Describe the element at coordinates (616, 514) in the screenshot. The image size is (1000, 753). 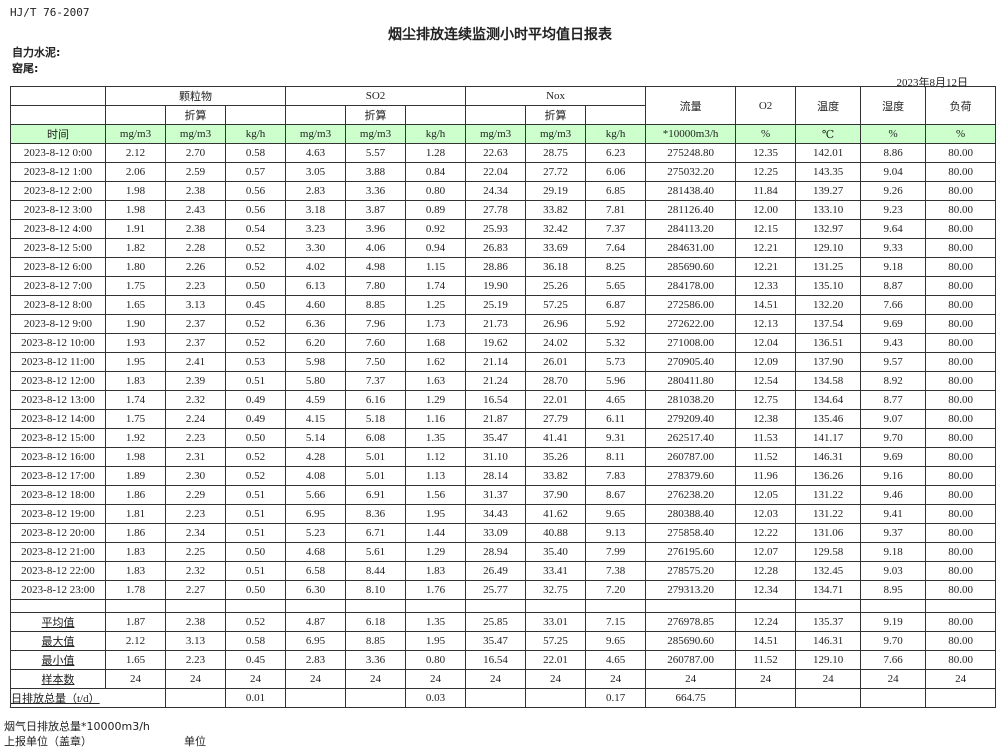
I see `table-cell: 9.65` at that location.